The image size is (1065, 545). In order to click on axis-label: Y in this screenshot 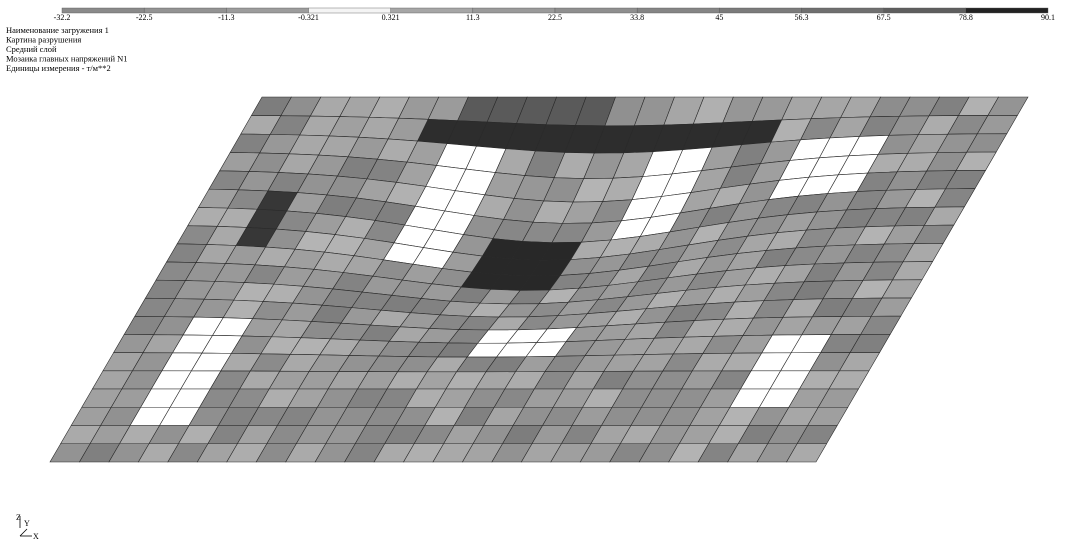, I will do `click(27, 523)`.